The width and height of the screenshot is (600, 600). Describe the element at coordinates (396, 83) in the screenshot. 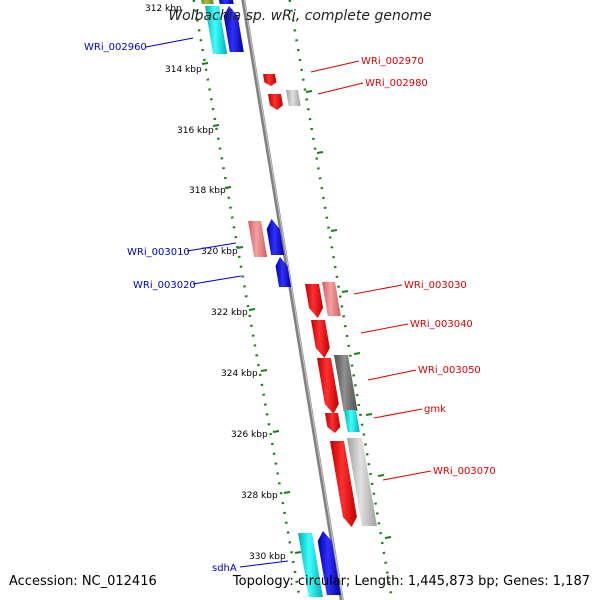

I see `gene-label: WRi_002980` at that location.